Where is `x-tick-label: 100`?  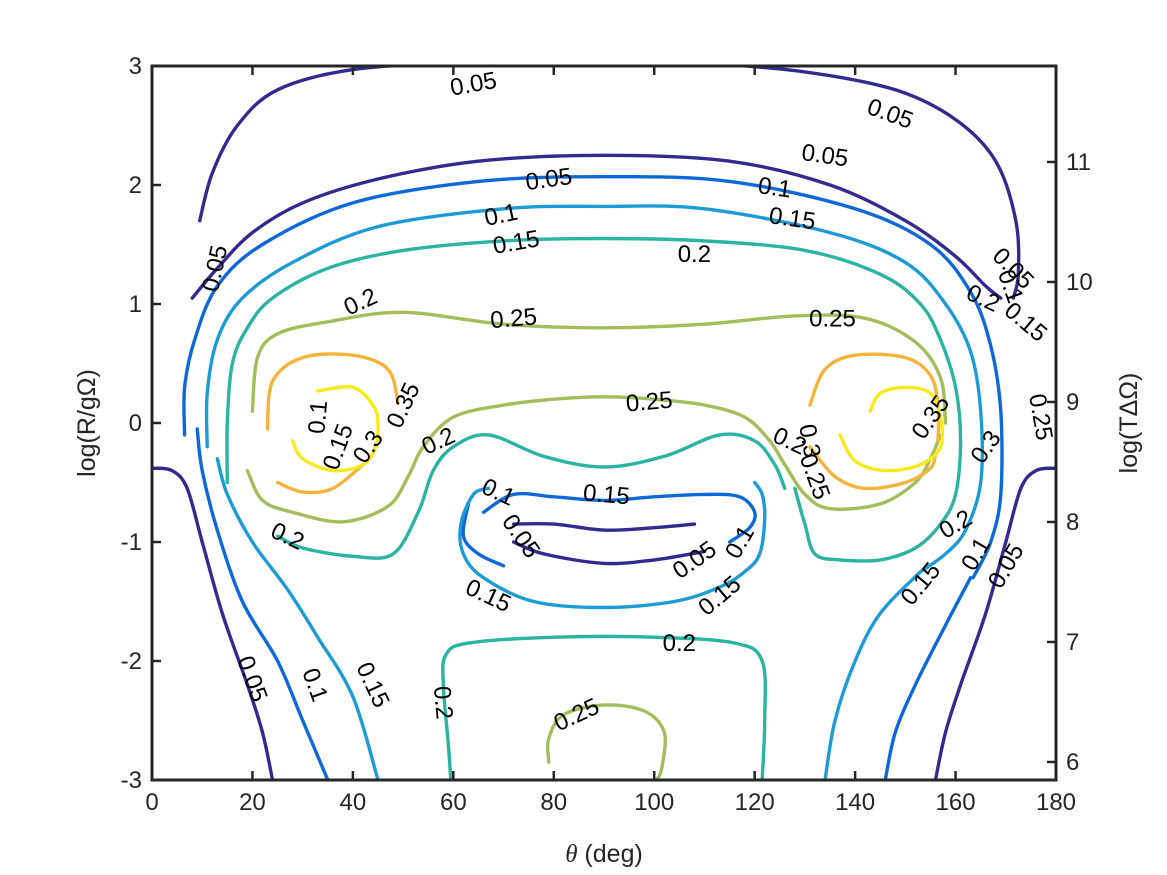
x-tick-label: 100 is located at coordinates (654, 802).